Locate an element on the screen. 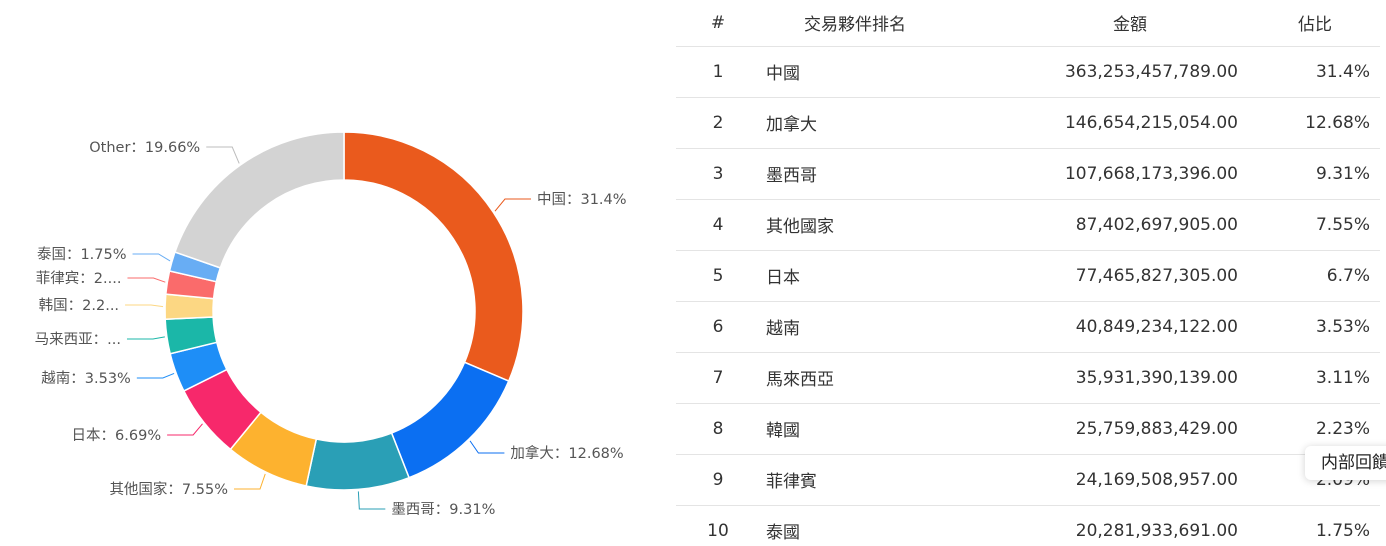 This screenshot has height=546, width=1386. table-row: 3 墨西哥 107,668,173,396.00 9.31% is located at coordinates (1028, 174).